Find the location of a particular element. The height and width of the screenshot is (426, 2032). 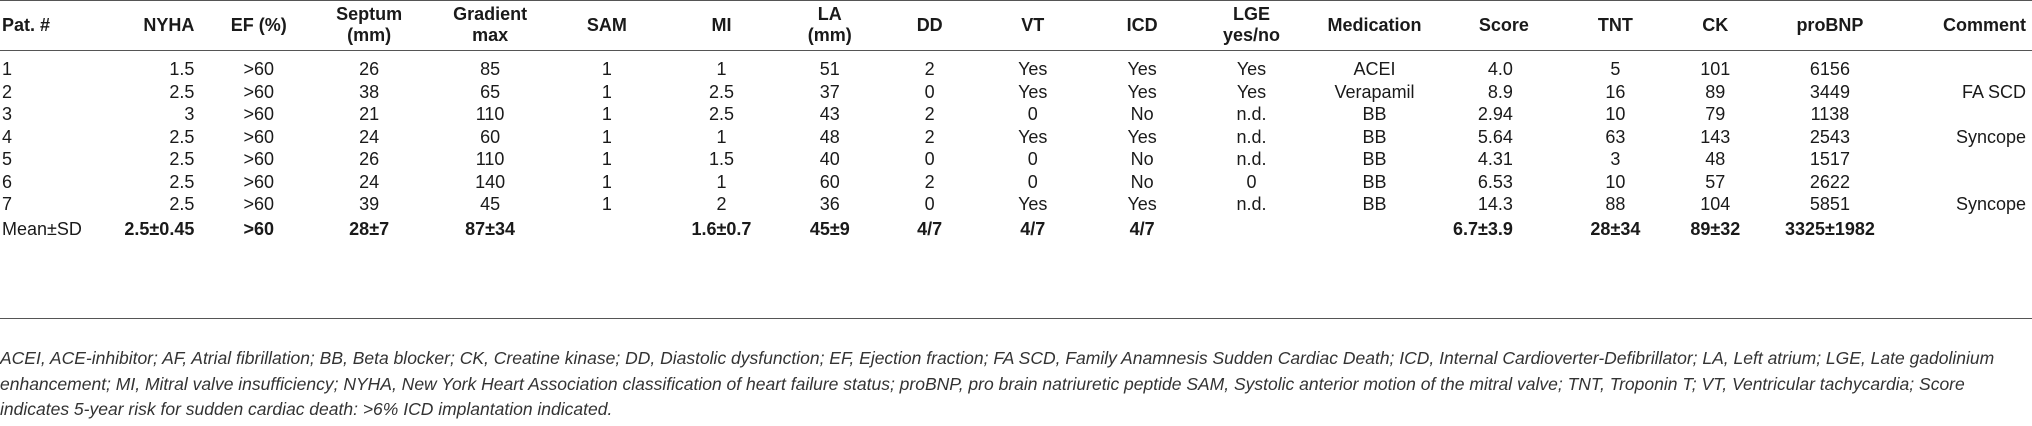

mean-cell-vt: 4/7 is located at coordinates (1033, 228).